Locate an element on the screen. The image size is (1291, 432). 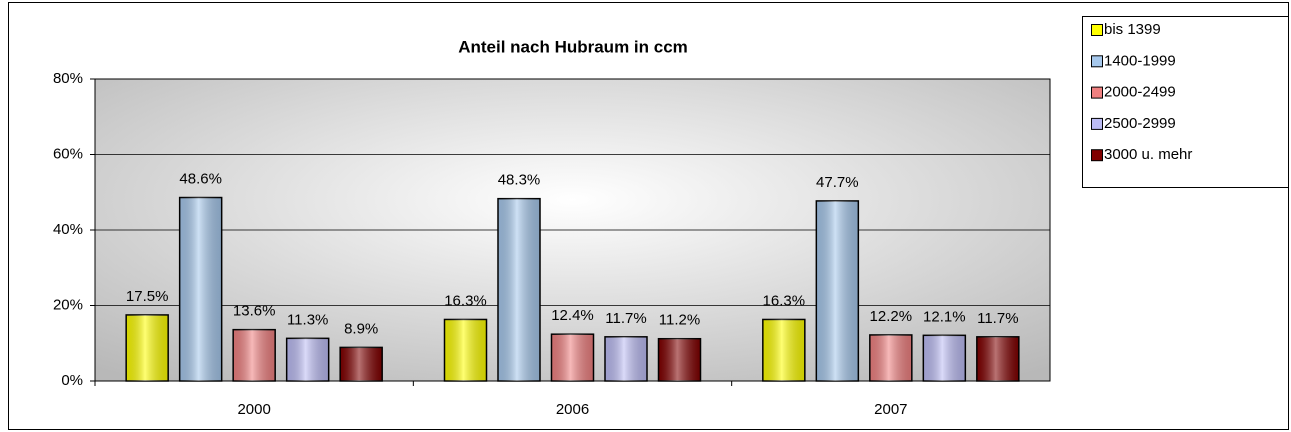
legend-label: 3000 u. mehr is located at coordinates (1148, 154).